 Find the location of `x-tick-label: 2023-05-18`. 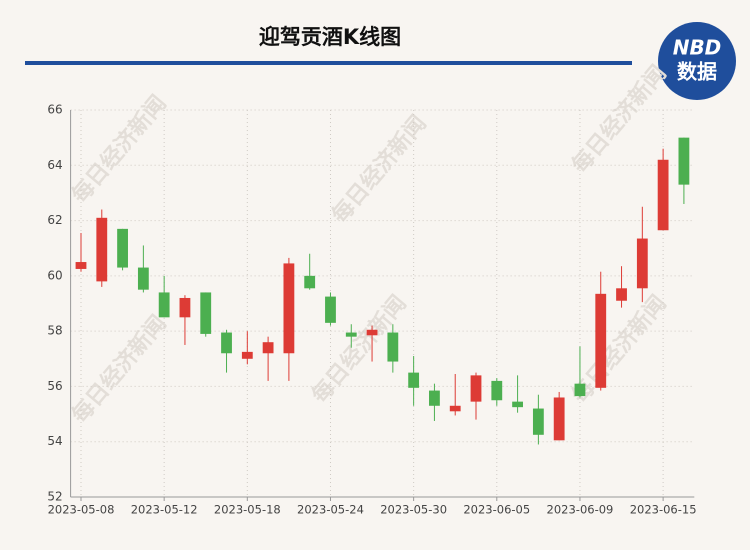

x-tick-label: 2023-05-18 is located at coordinates (247, 510).